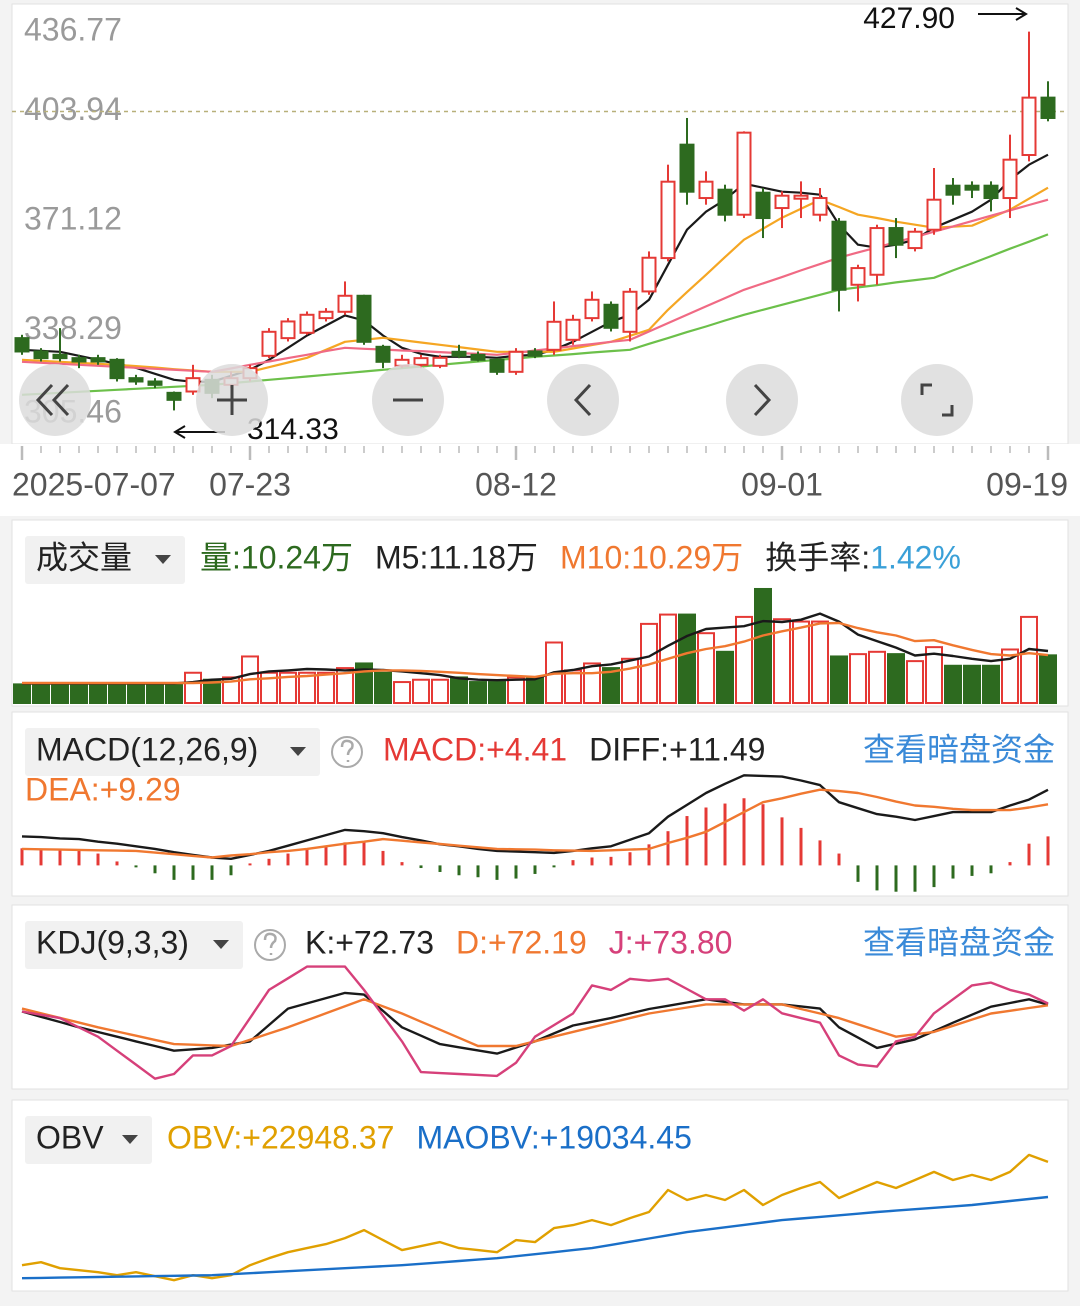 The image size is (1080, 1306). What do you see at coordinates (94, 484) in the screenshot?
I see `x-tick-label: 2025-07-07` at bounding box center [94, 484].